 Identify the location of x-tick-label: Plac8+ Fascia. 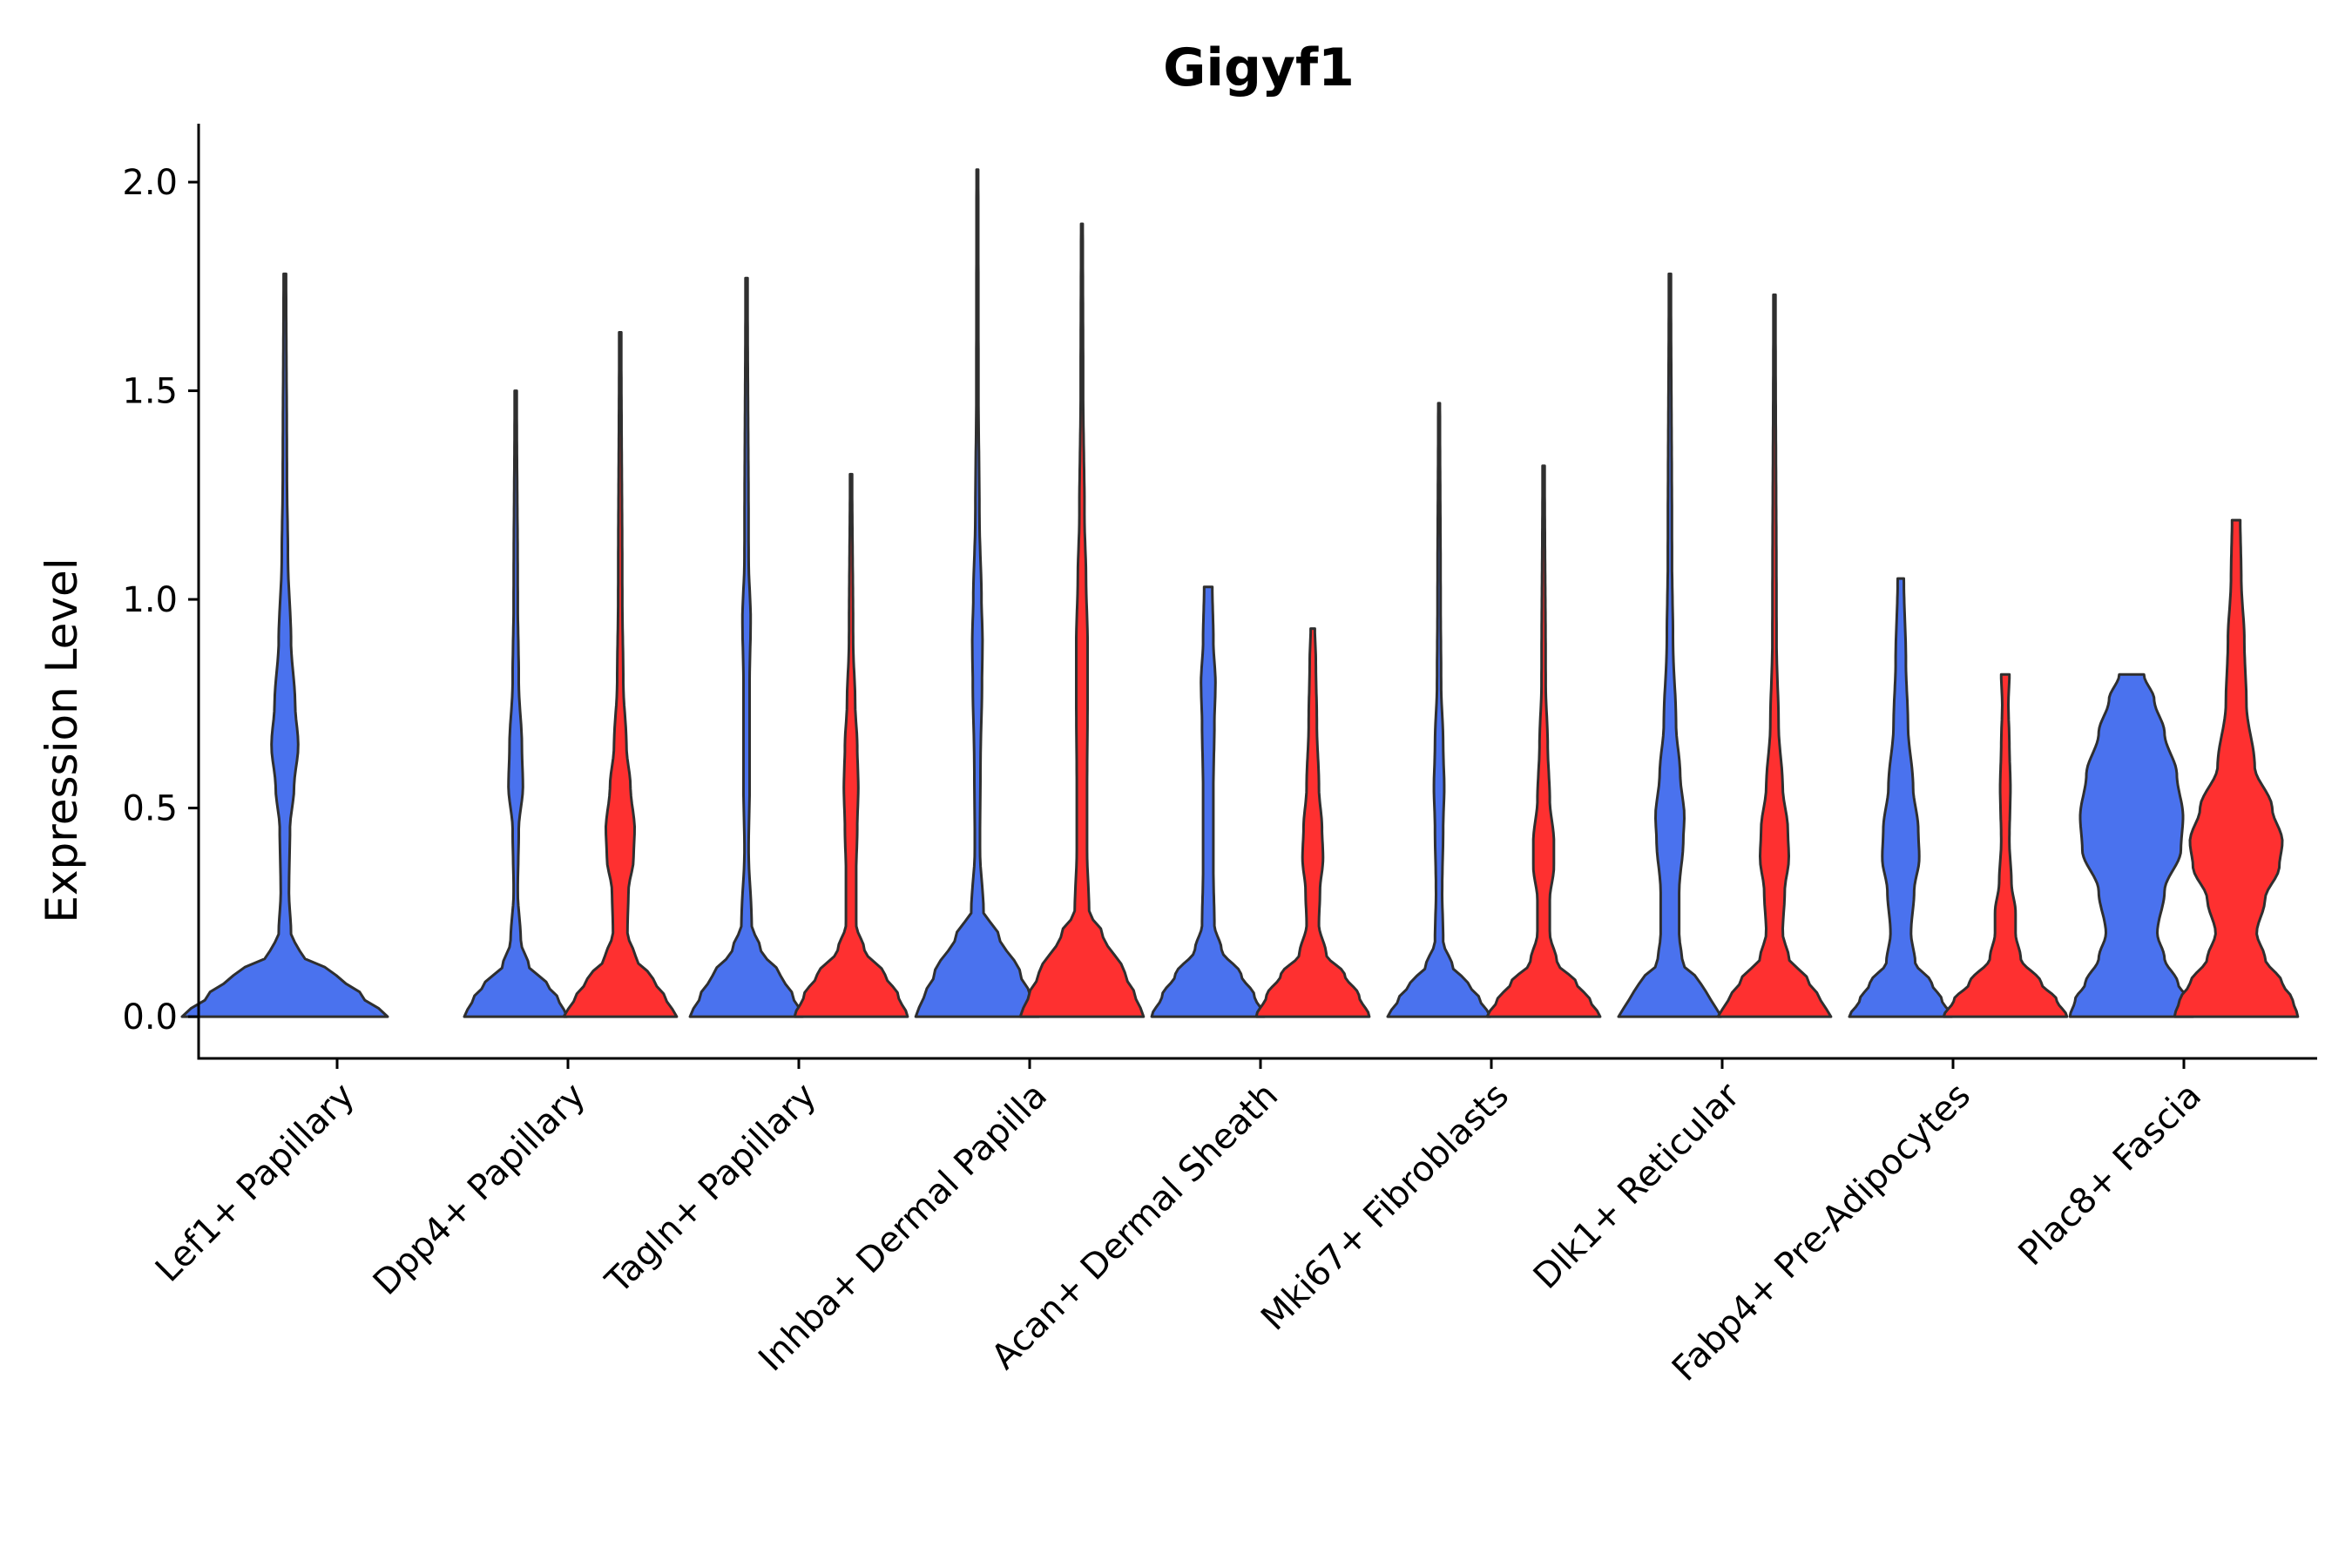
(2110, 1175).